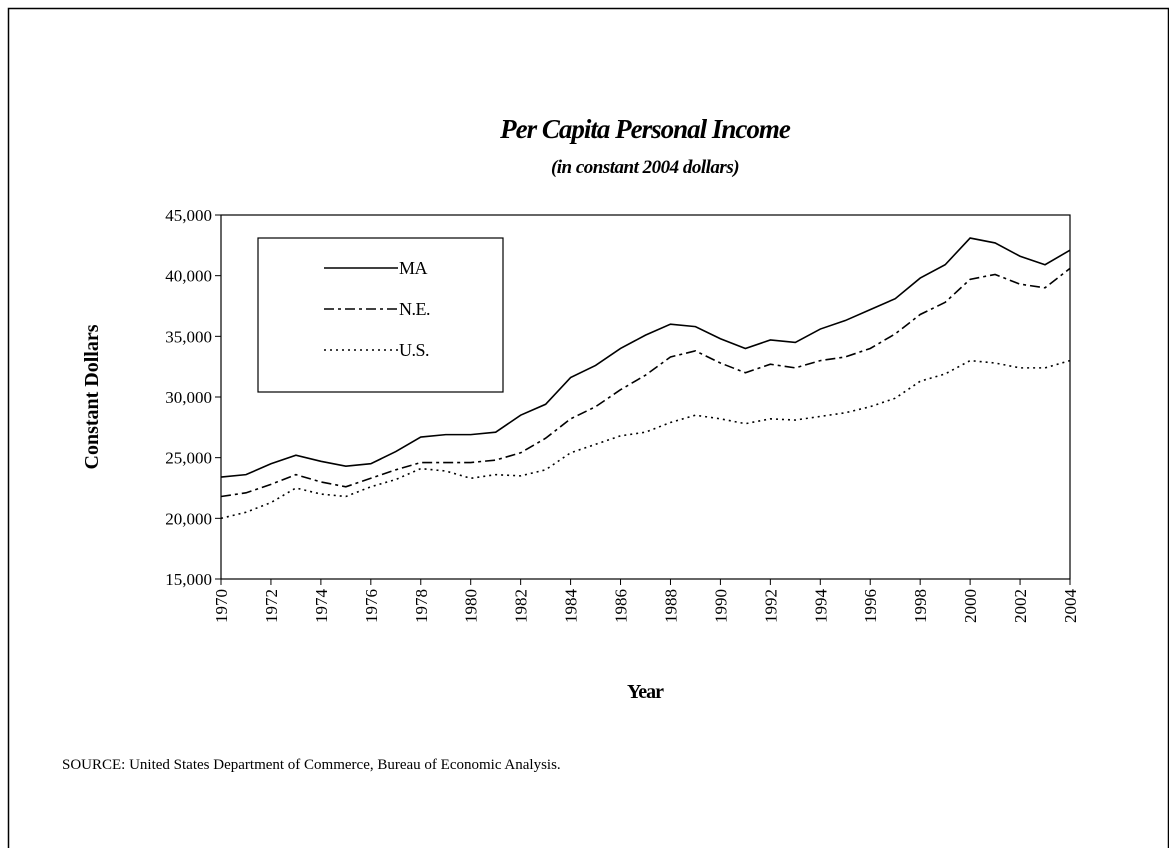 The height and width of the screenshot is (848, 1169). I want to click on x-tick-label: 1980, so click(471, 606).